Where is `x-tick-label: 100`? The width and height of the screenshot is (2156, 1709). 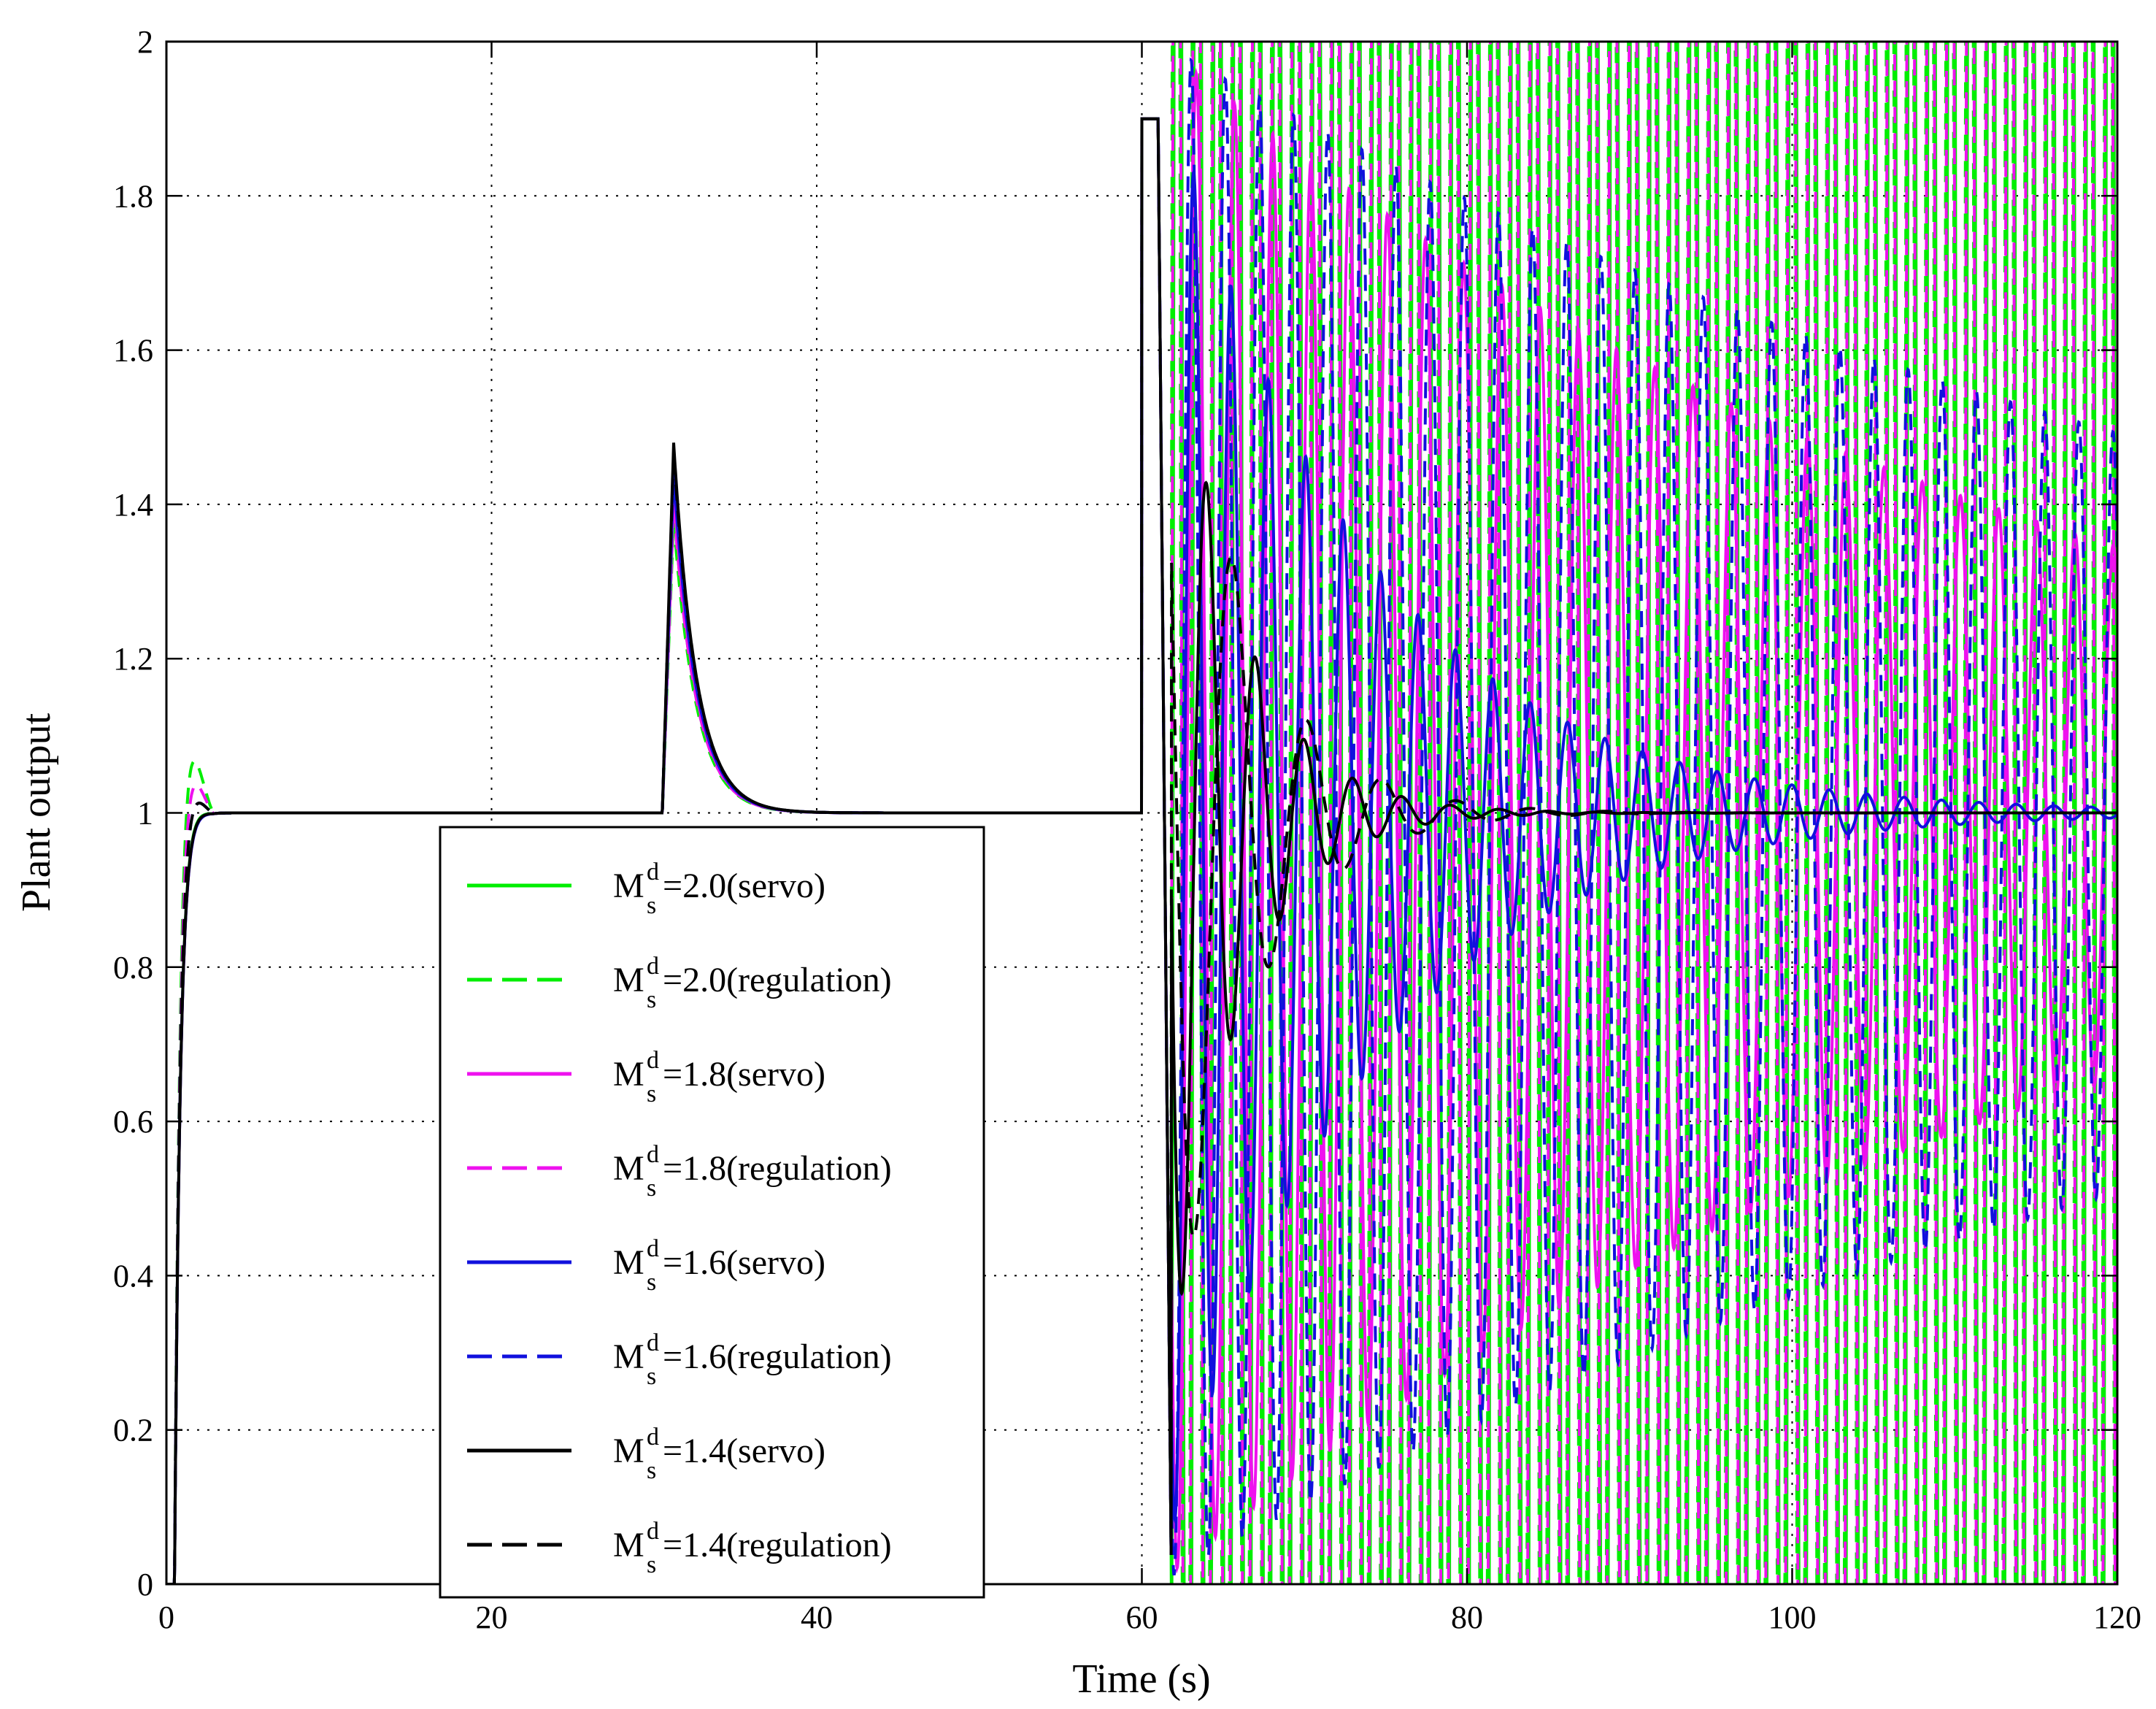 x-tick-label: 100 is located at coordinates (1792, 1617).